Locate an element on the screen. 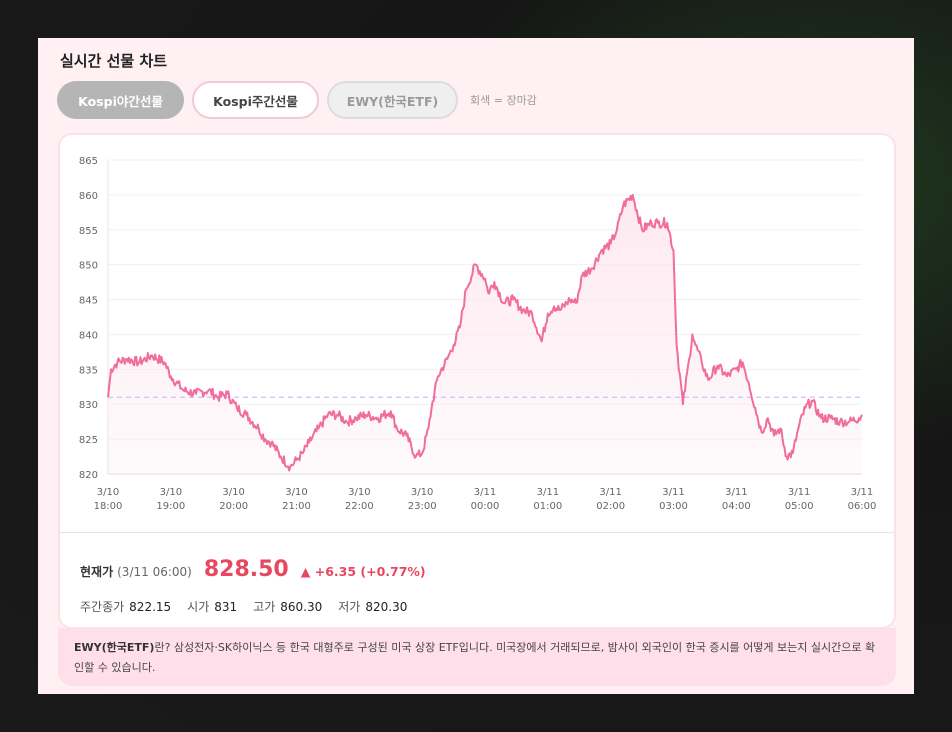 This screenshot has width=952, height=732. x-tick-time: 02:00 is located at coordinates (610, 506).